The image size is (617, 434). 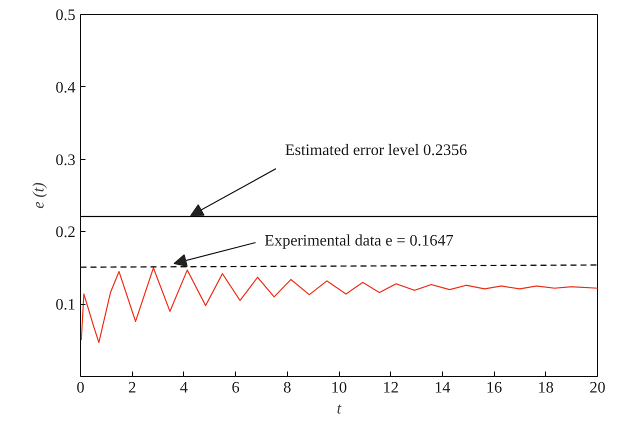 I want to click on line-series, so click(x=339, y=305).